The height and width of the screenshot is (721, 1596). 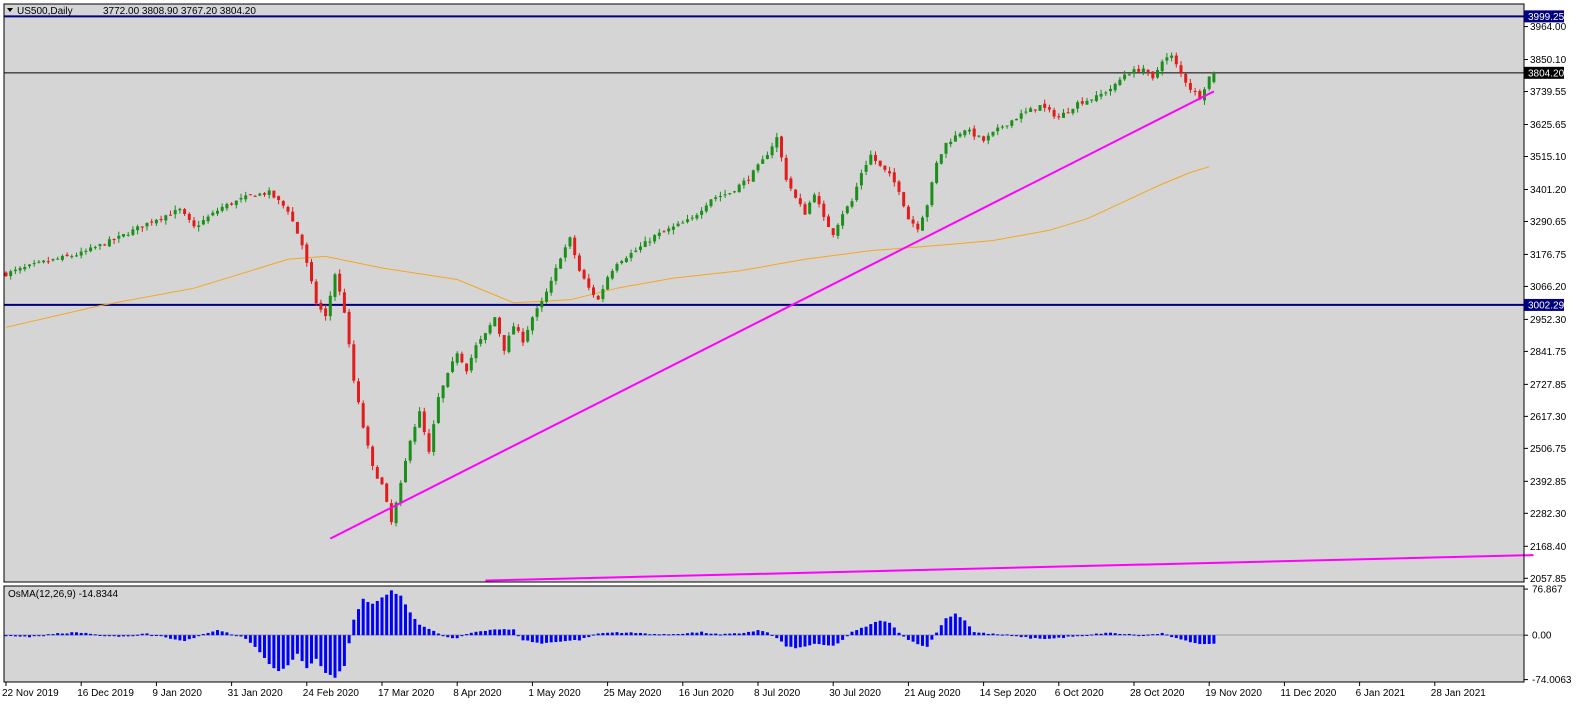 What do you see at coordinates (706, 693) in the screenshot?
I see `time-tick-label: 16 Jun 2020` at bounding box center [706, 693].